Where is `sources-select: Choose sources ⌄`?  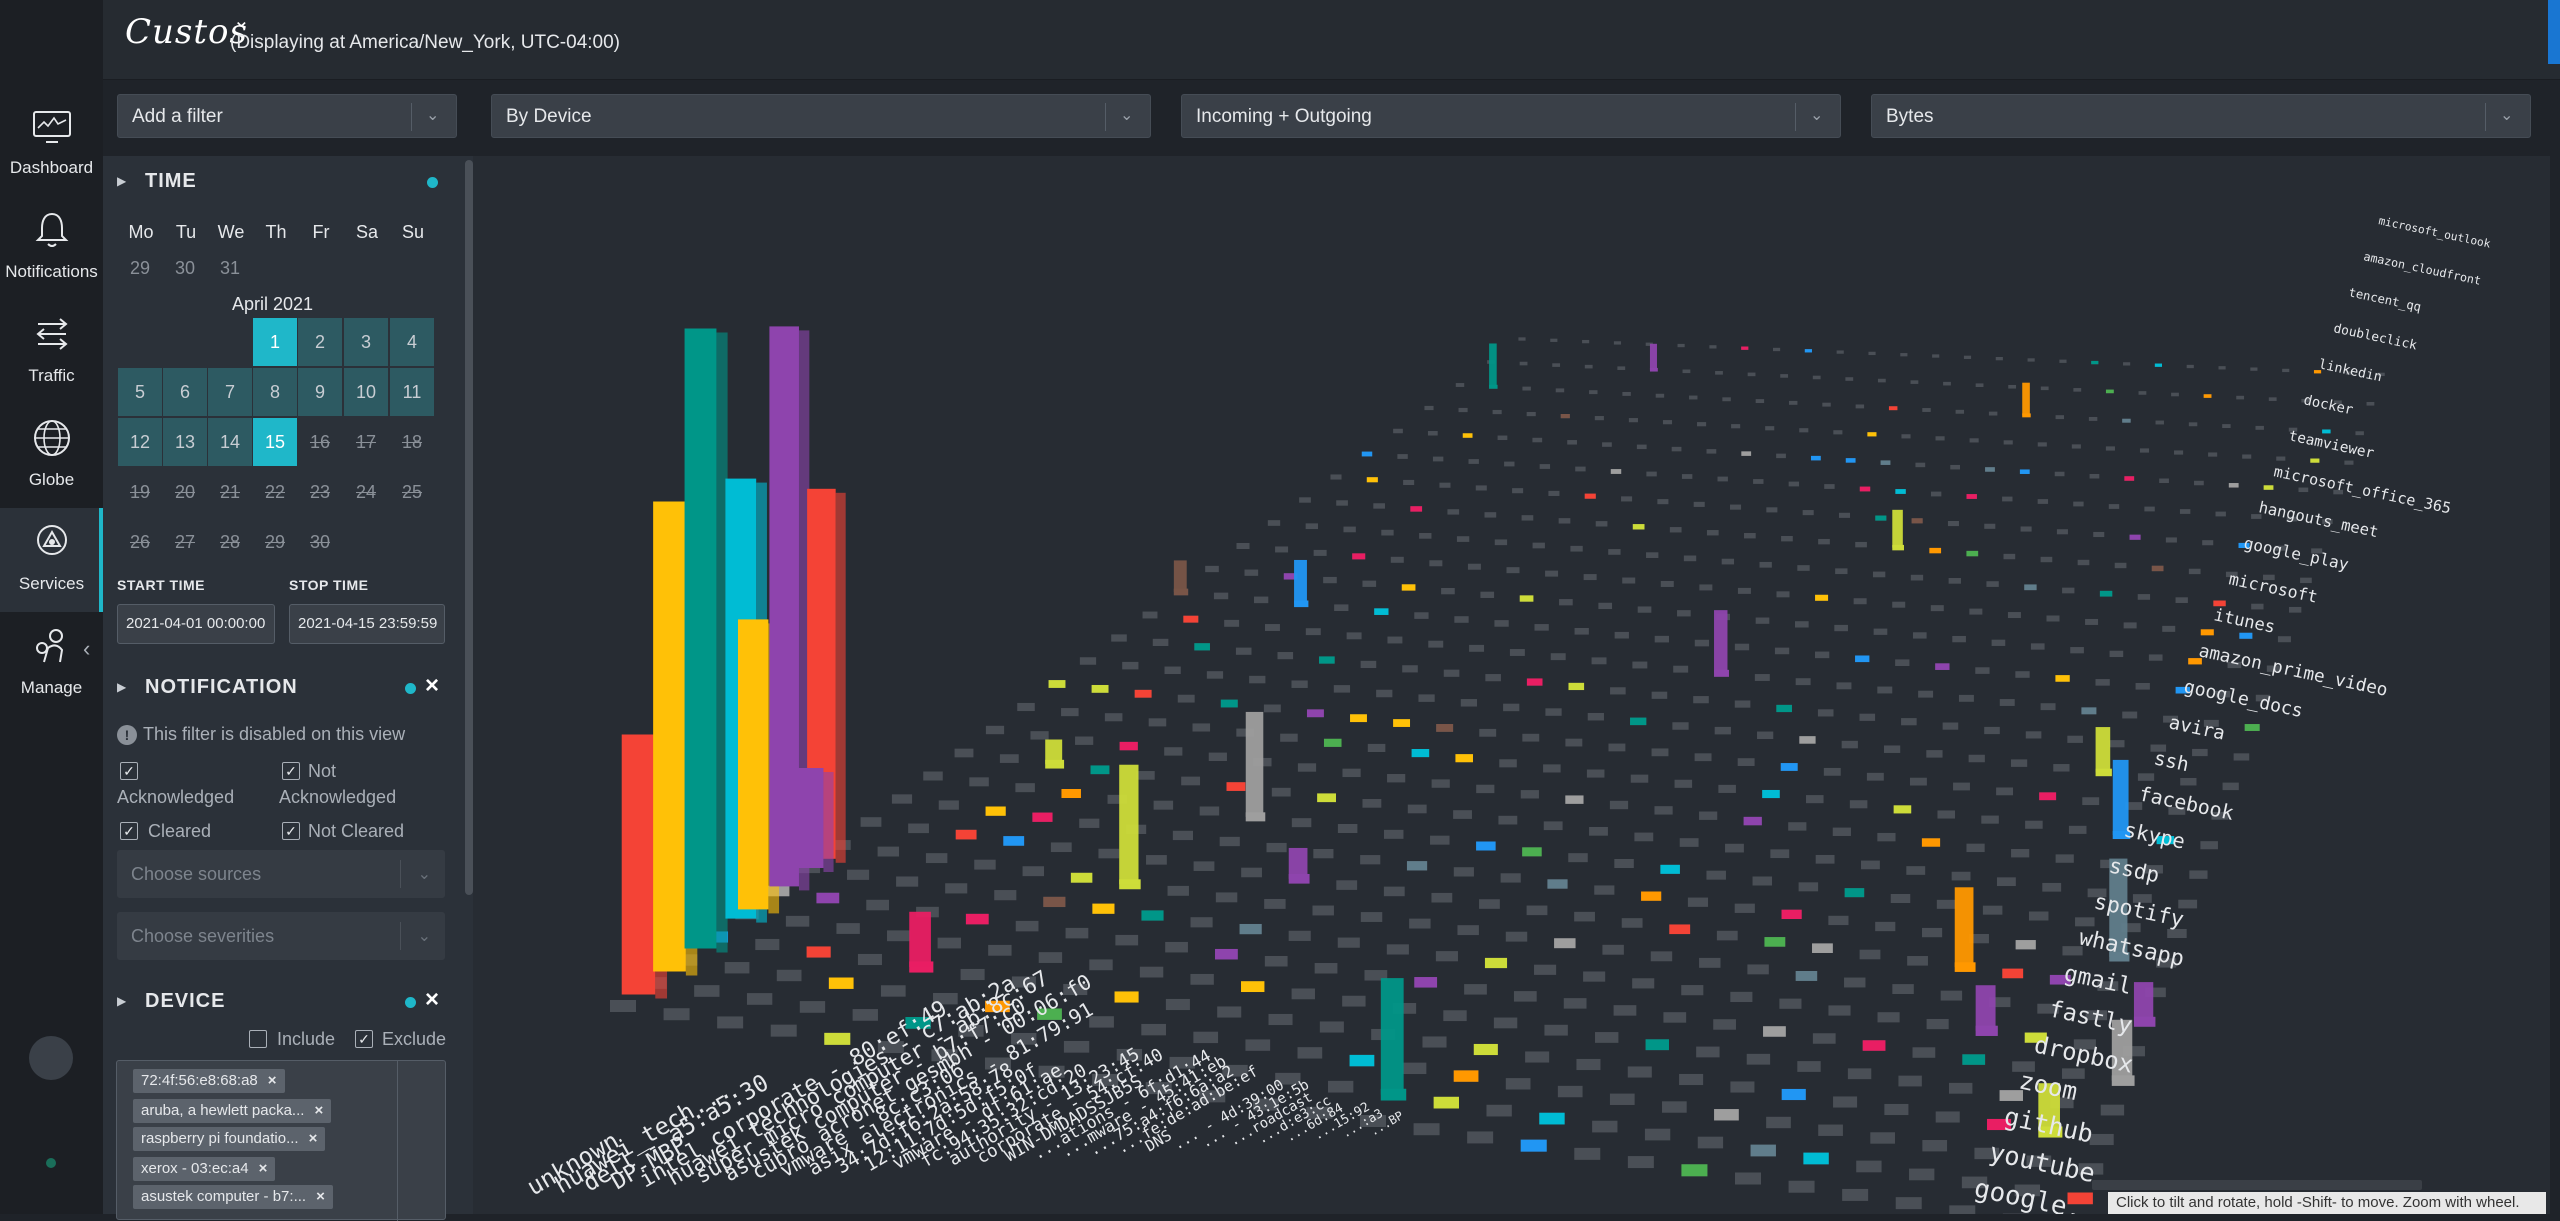 sources-select: Choose sources ⌄ is located at coordinates (281, 874).